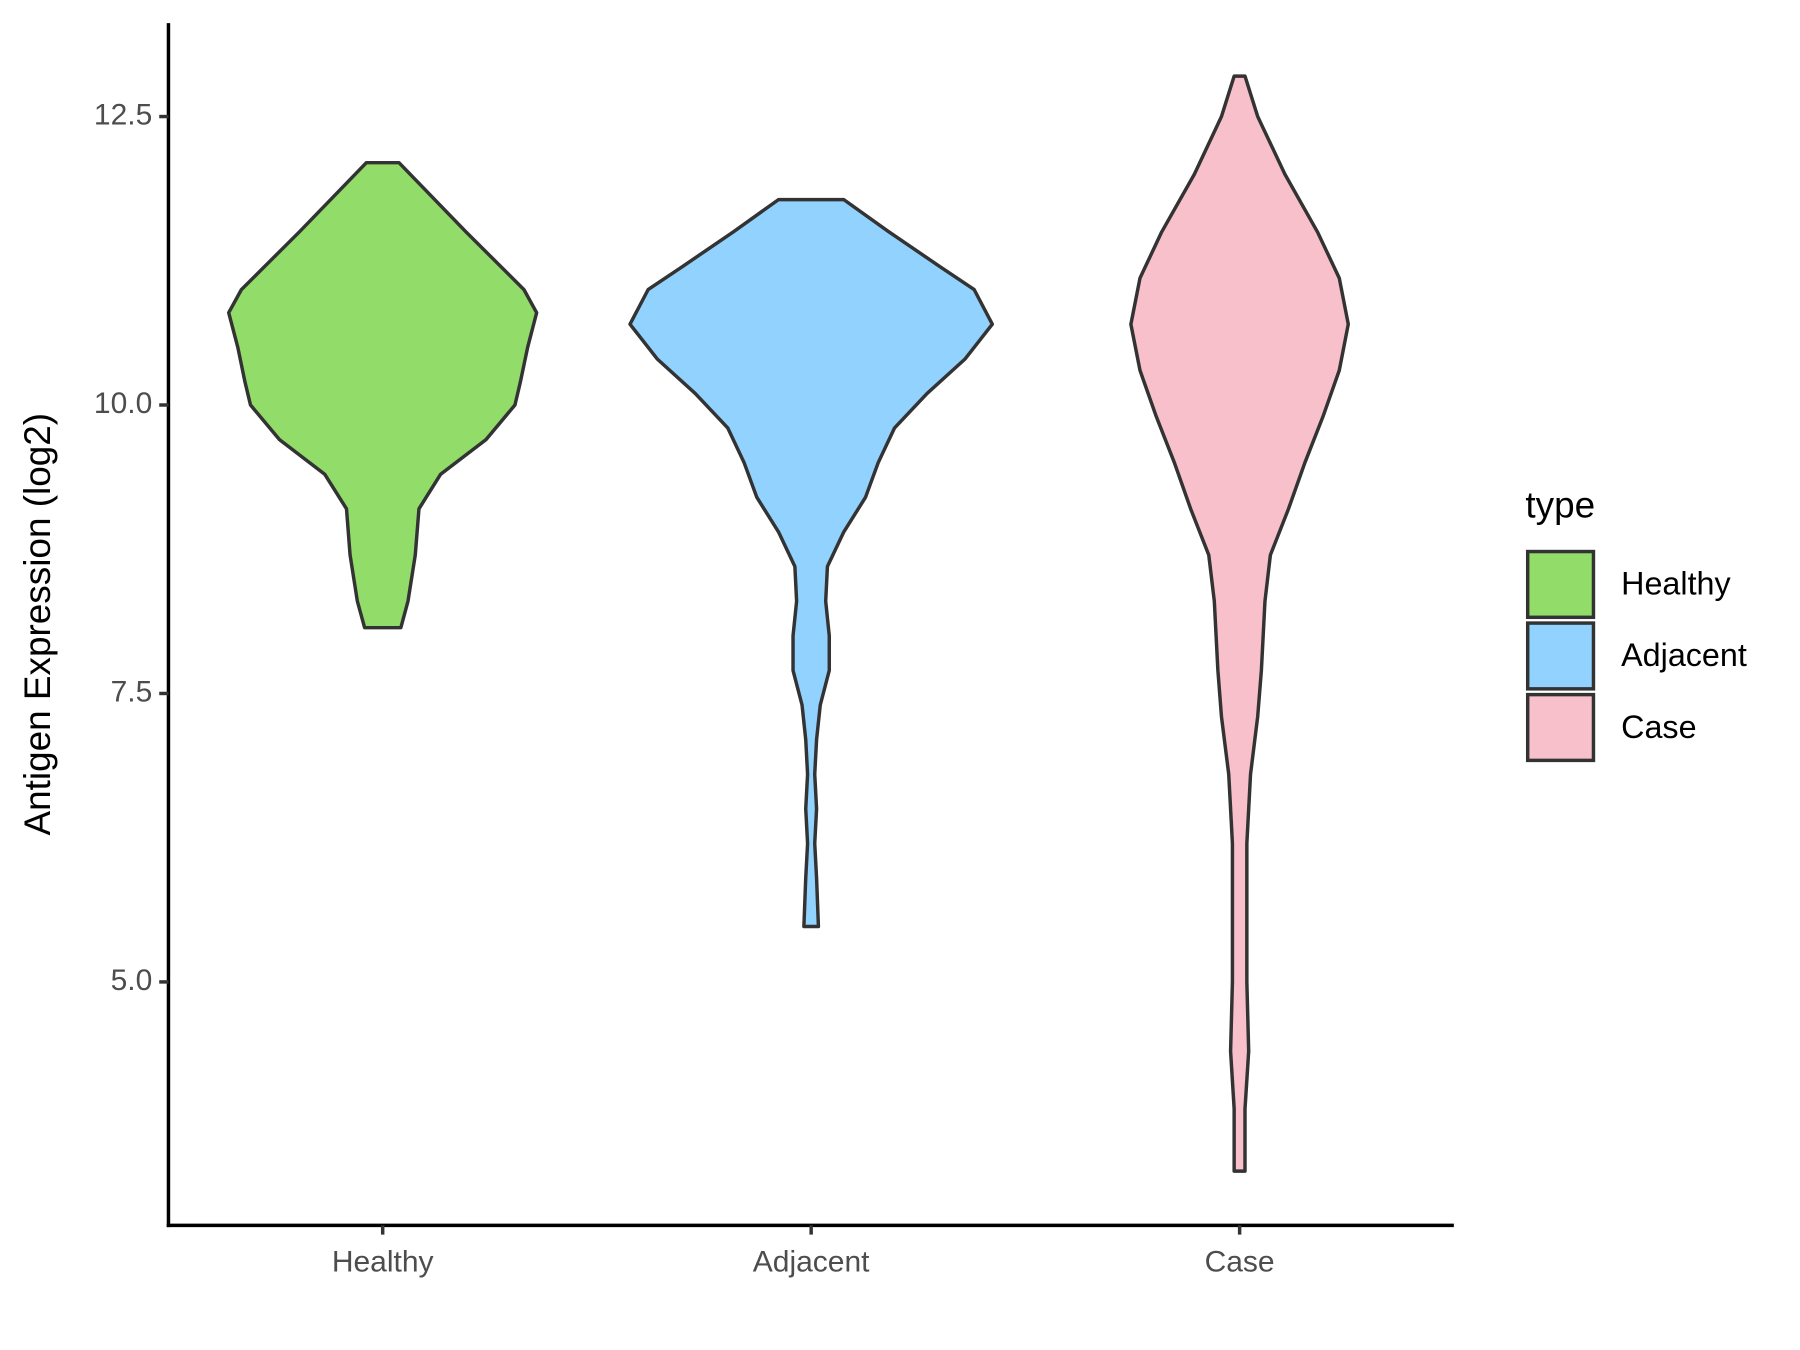 The width and height of the screenshot is (1800, 1350). I want to click on legend-label: Case, so click(1658, 727).